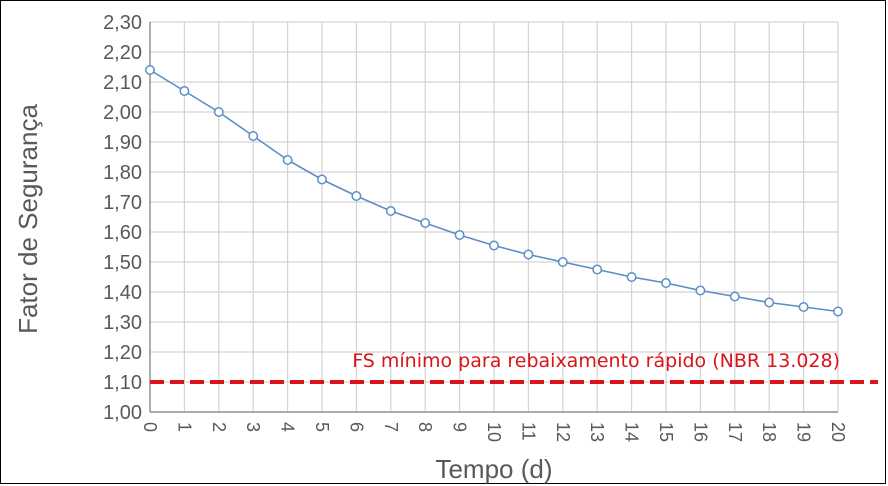 The width and height of the screenshot is (888, 486). Describe the element at coordinates (356, 427) in the screenshot. I see `x-tick-label-6: 6` at that location.